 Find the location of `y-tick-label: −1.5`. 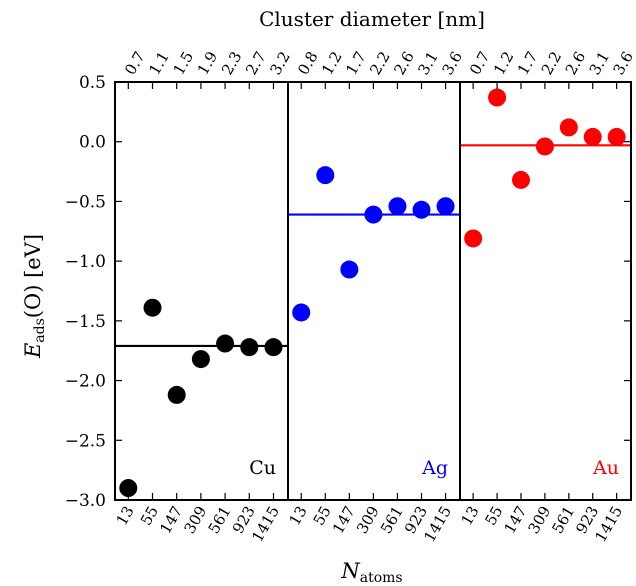

y-tick-label: −1.5 is located at coordinates (85, 322).